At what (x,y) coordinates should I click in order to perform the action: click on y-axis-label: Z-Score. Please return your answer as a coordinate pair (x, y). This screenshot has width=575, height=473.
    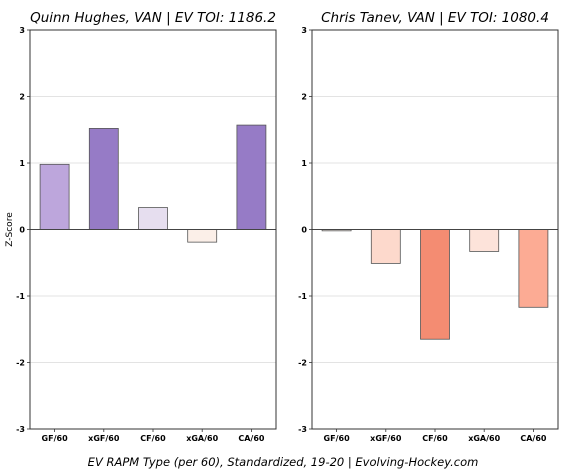
    Looking at the image, I should click on (10, 229).